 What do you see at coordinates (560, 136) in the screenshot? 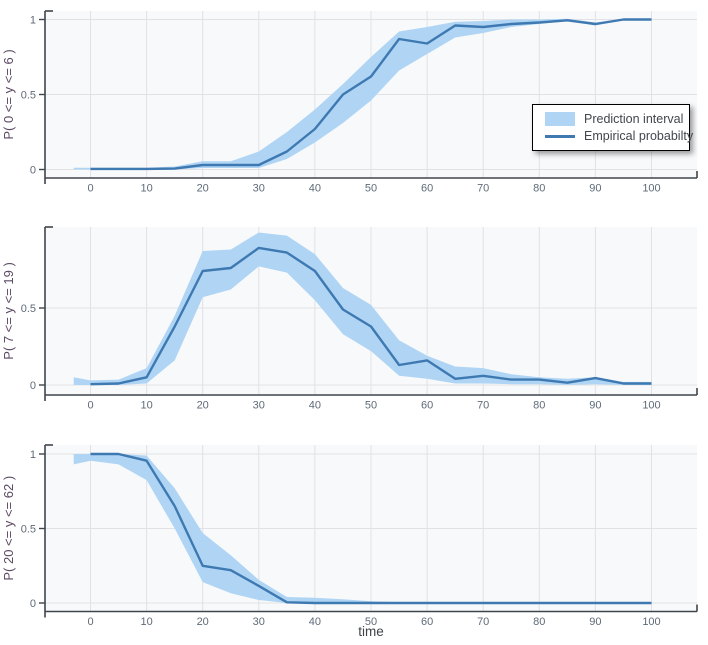
I see `empirical-probability-swatch` at bounding box center [560, 136].